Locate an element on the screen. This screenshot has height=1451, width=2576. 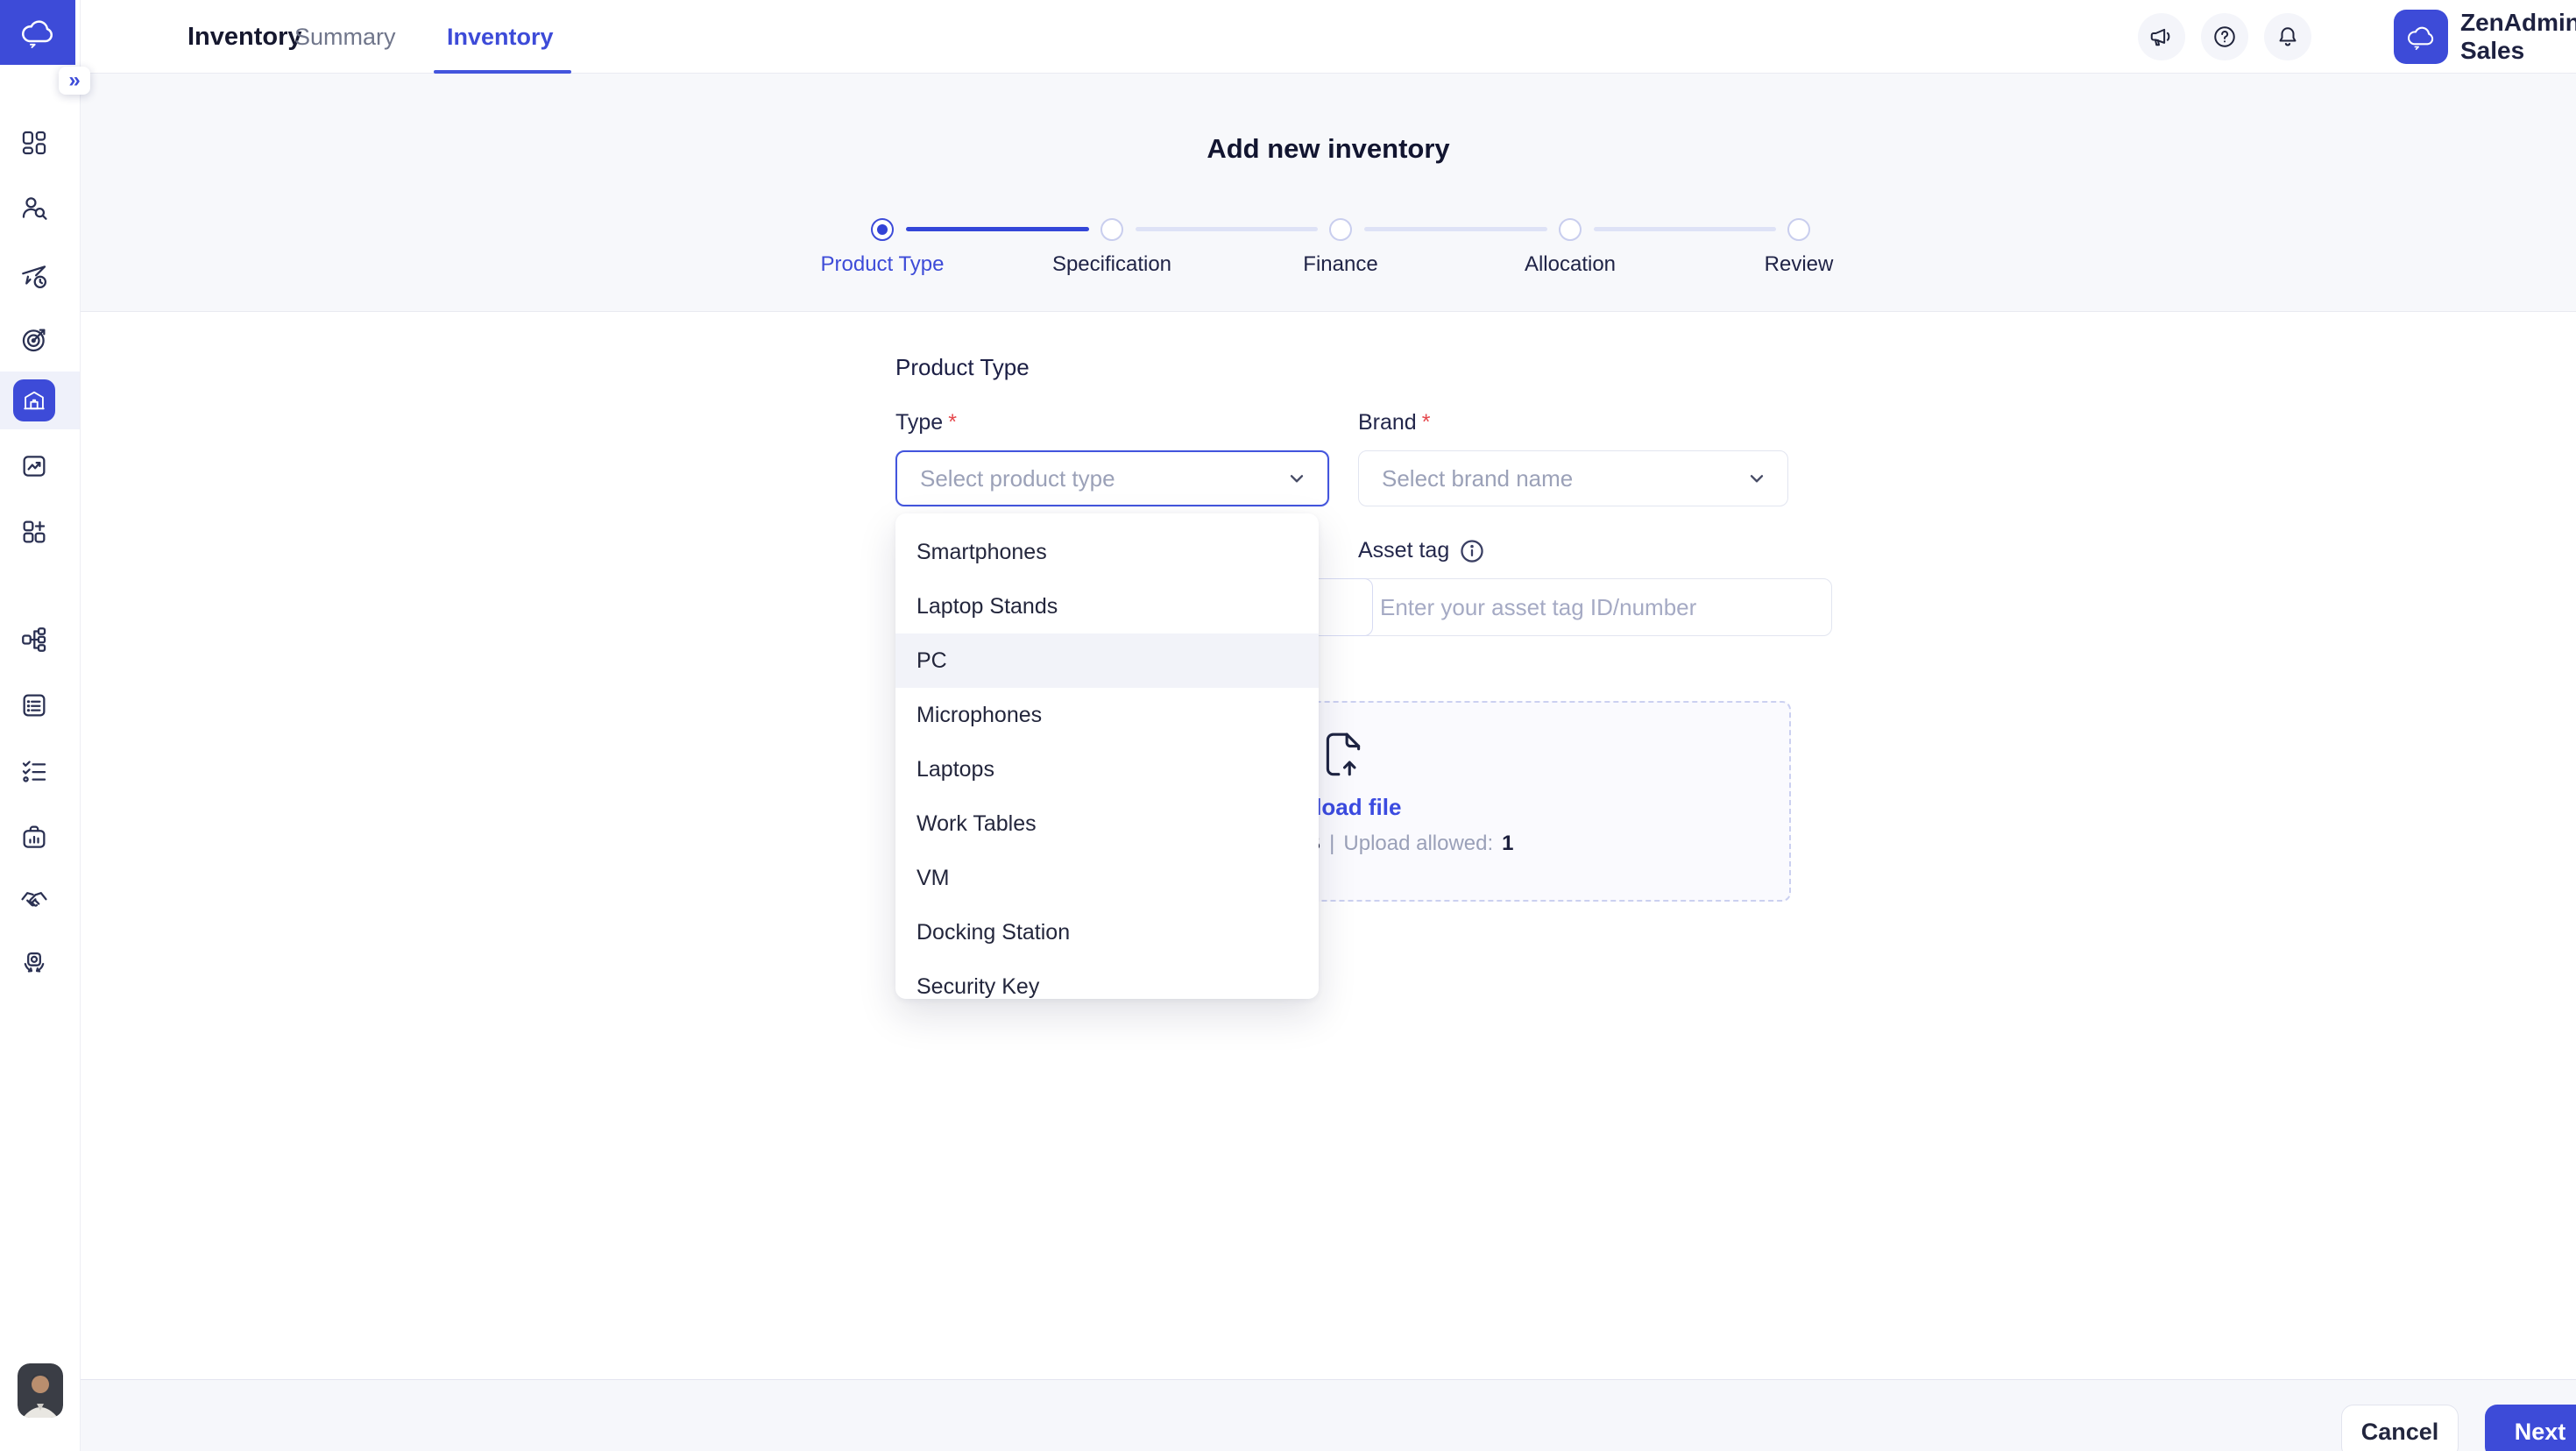
app-logo is located at coordinates (37, 32).